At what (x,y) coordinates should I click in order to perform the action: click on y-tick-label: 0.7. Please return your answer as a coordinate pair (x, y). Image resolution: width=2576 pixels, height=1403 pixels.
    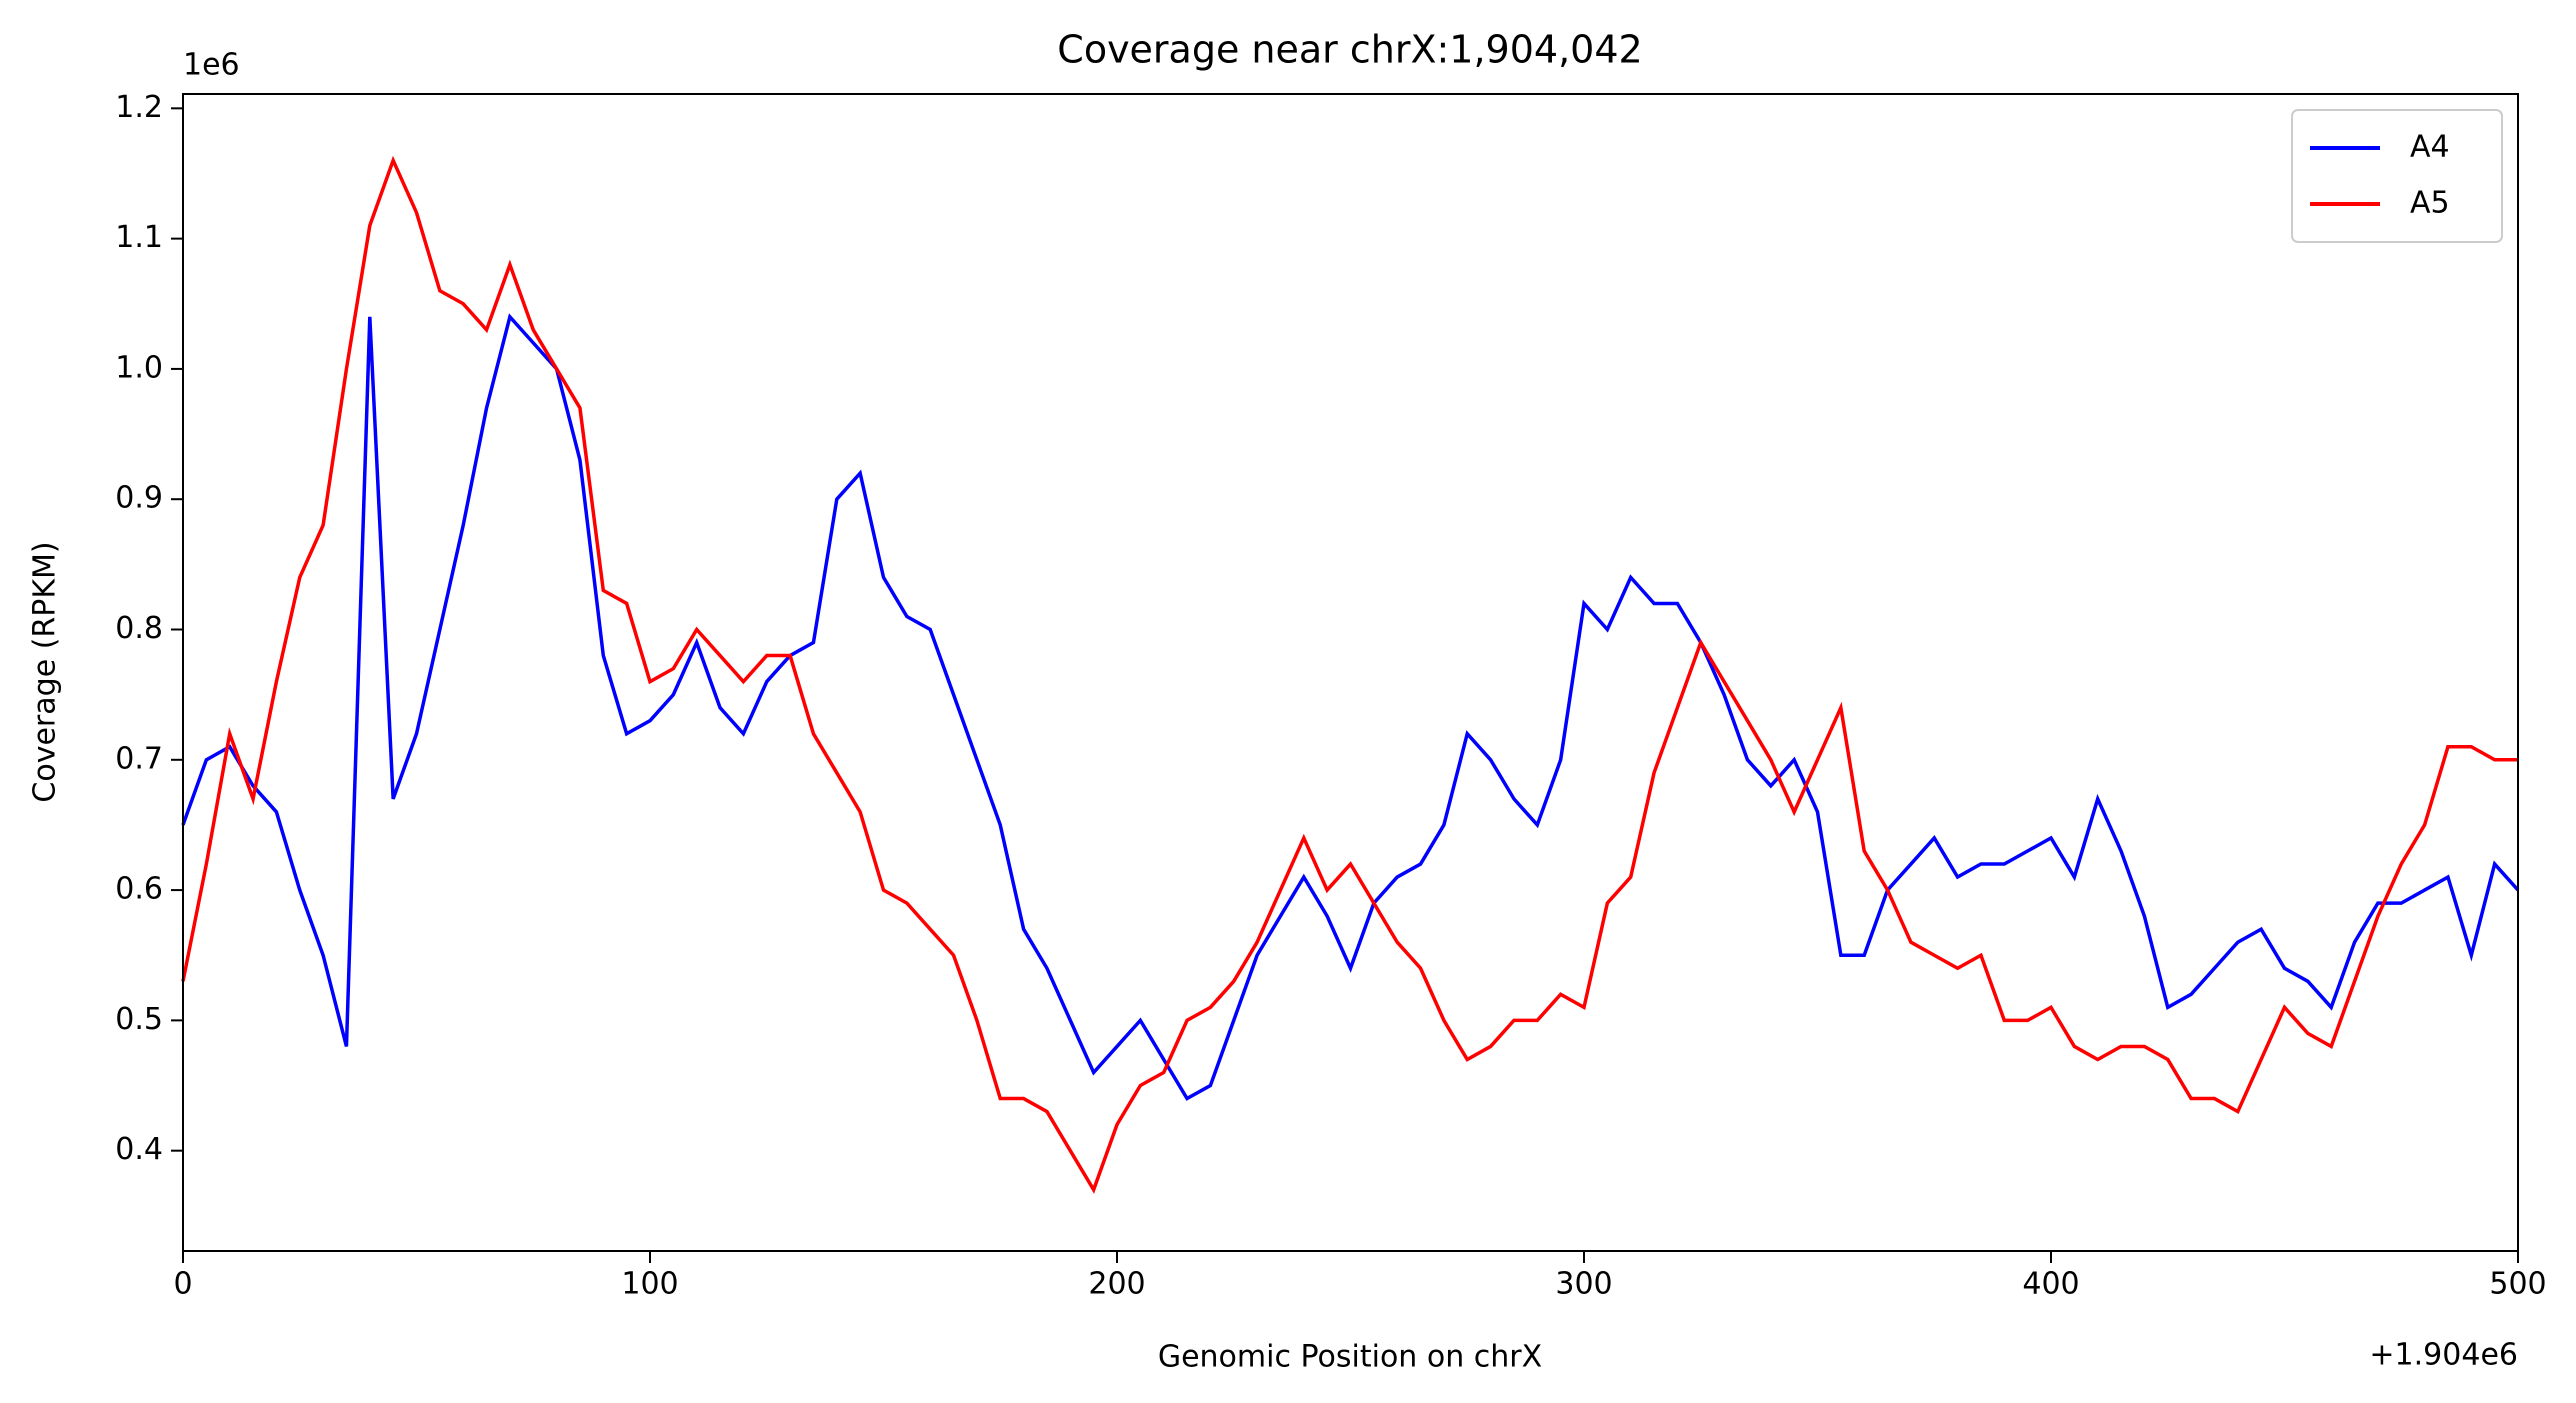
    Looking at the image, I should click on (139, 758).